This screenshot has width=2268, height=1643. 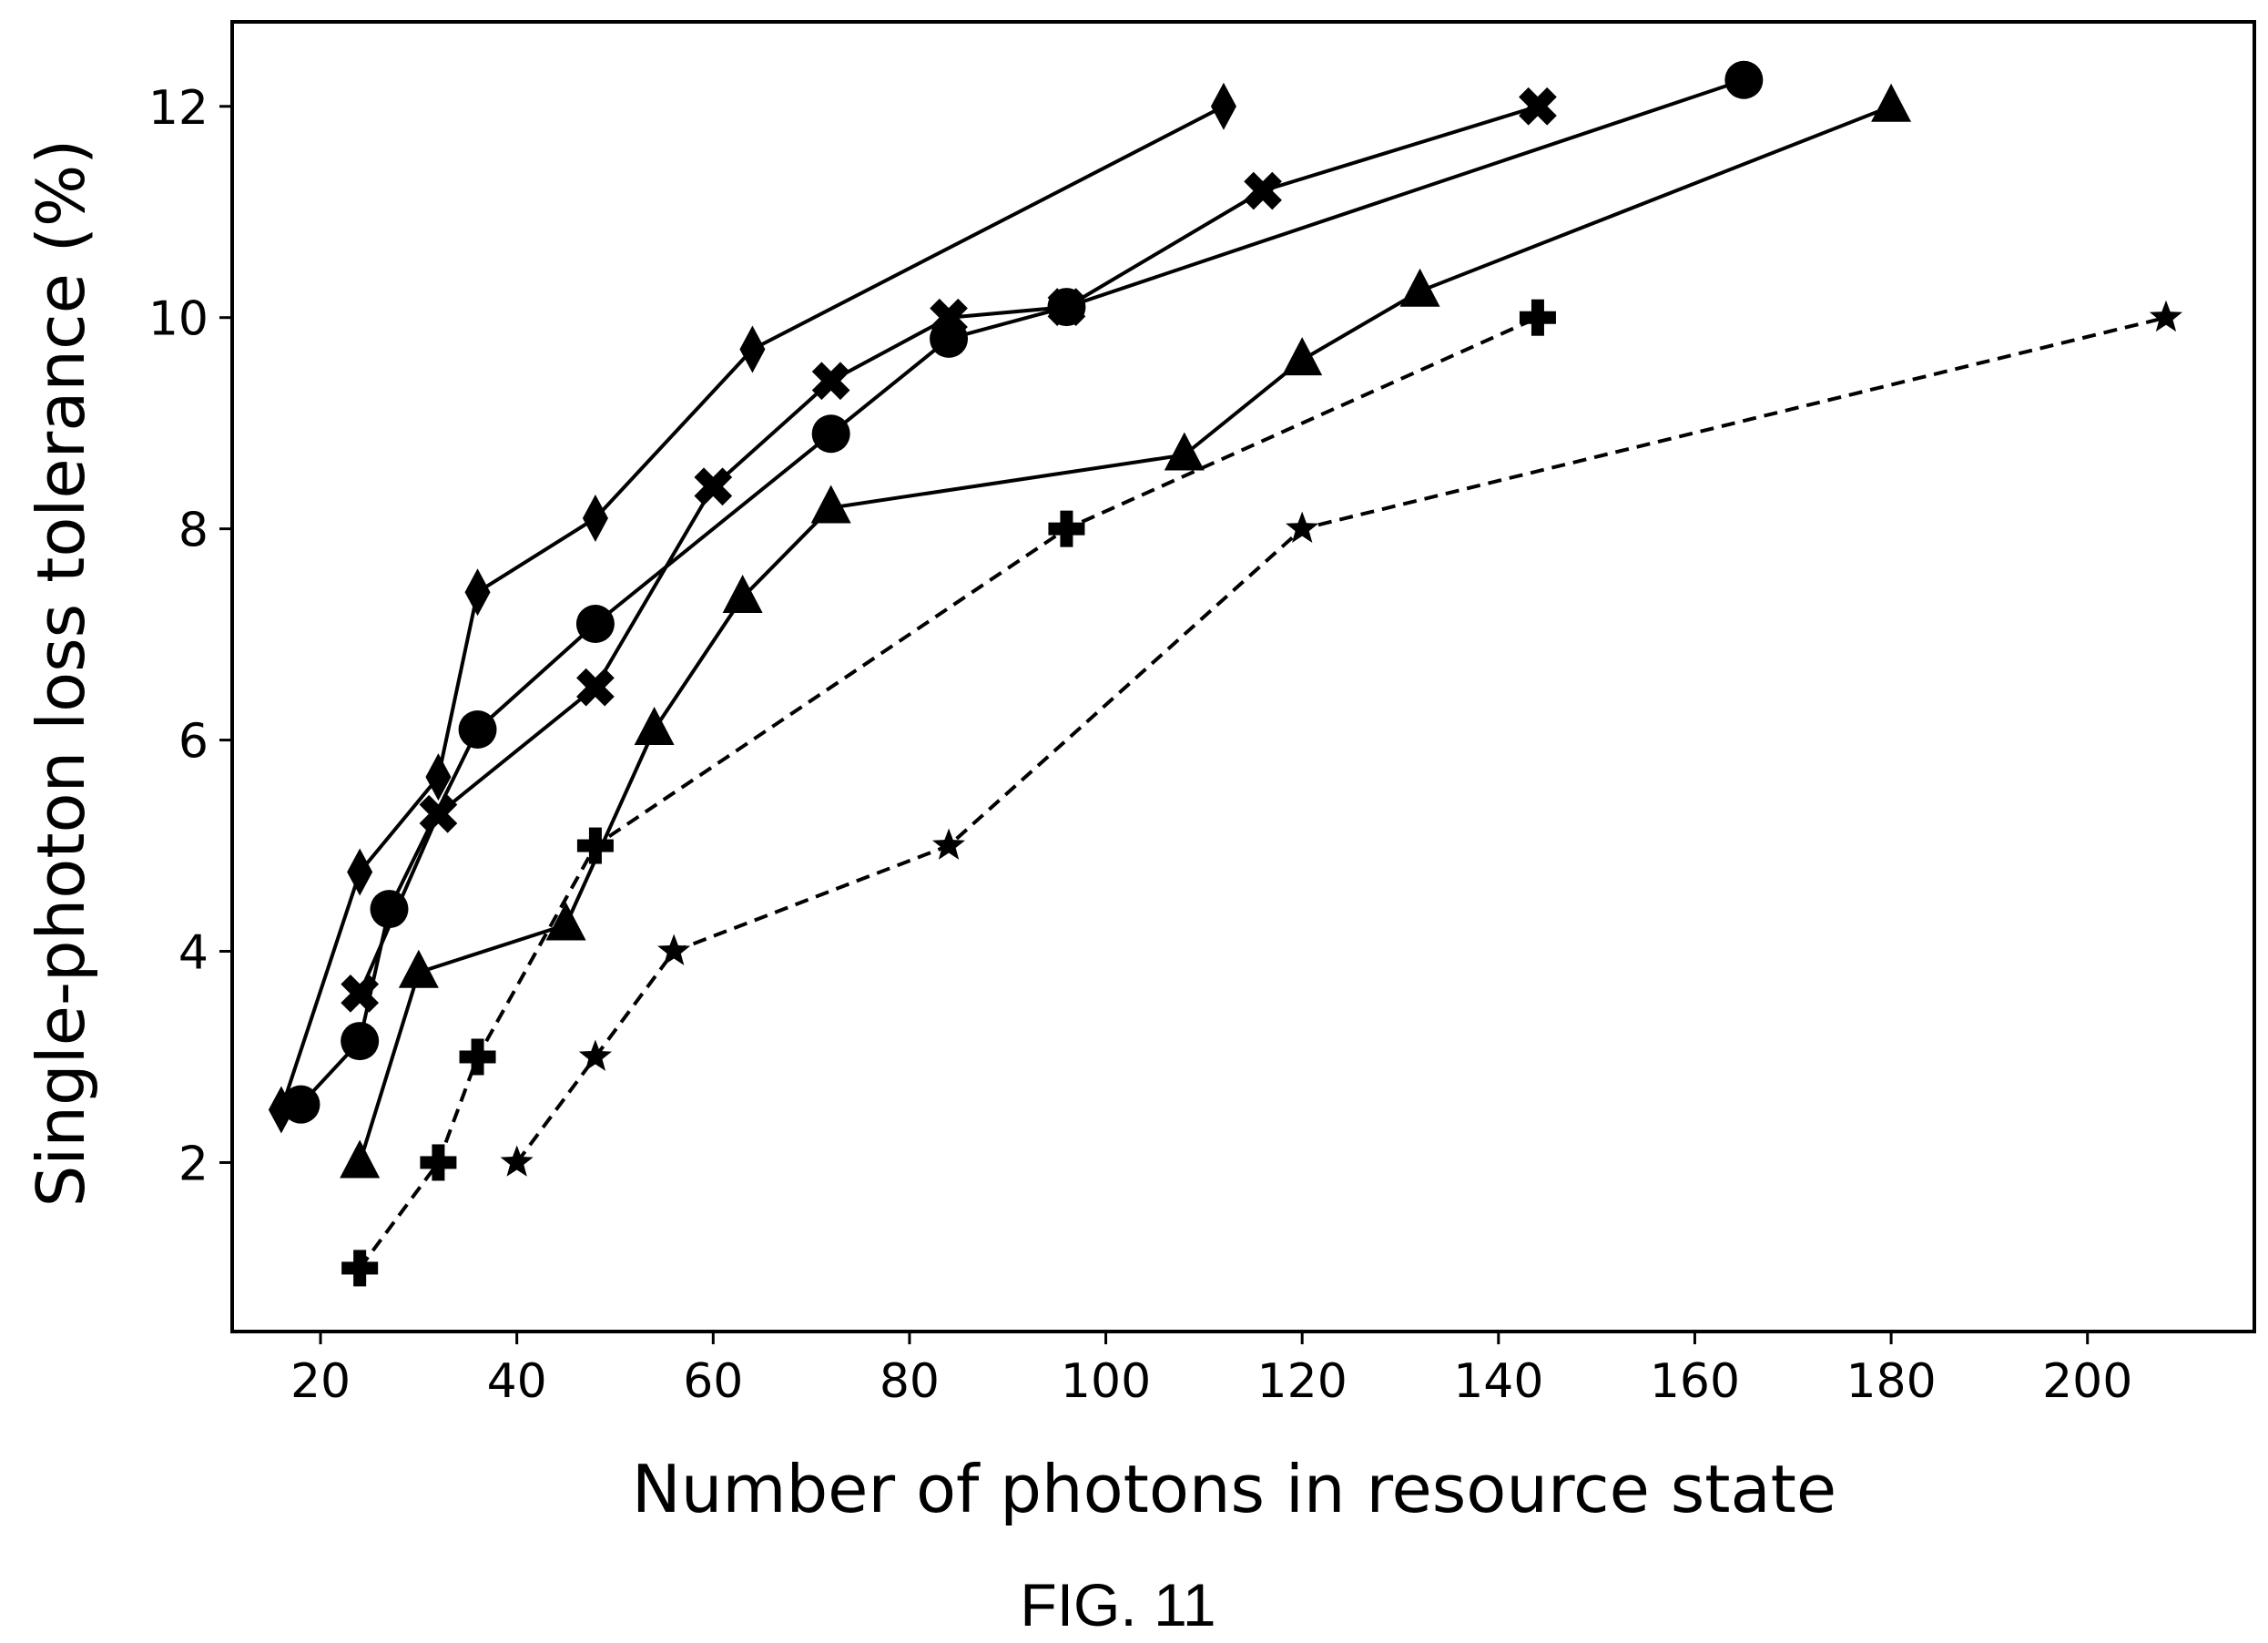 I want to click on y-axis-label: Single-photon loss tolerance (%), so click(x=61, y=673).